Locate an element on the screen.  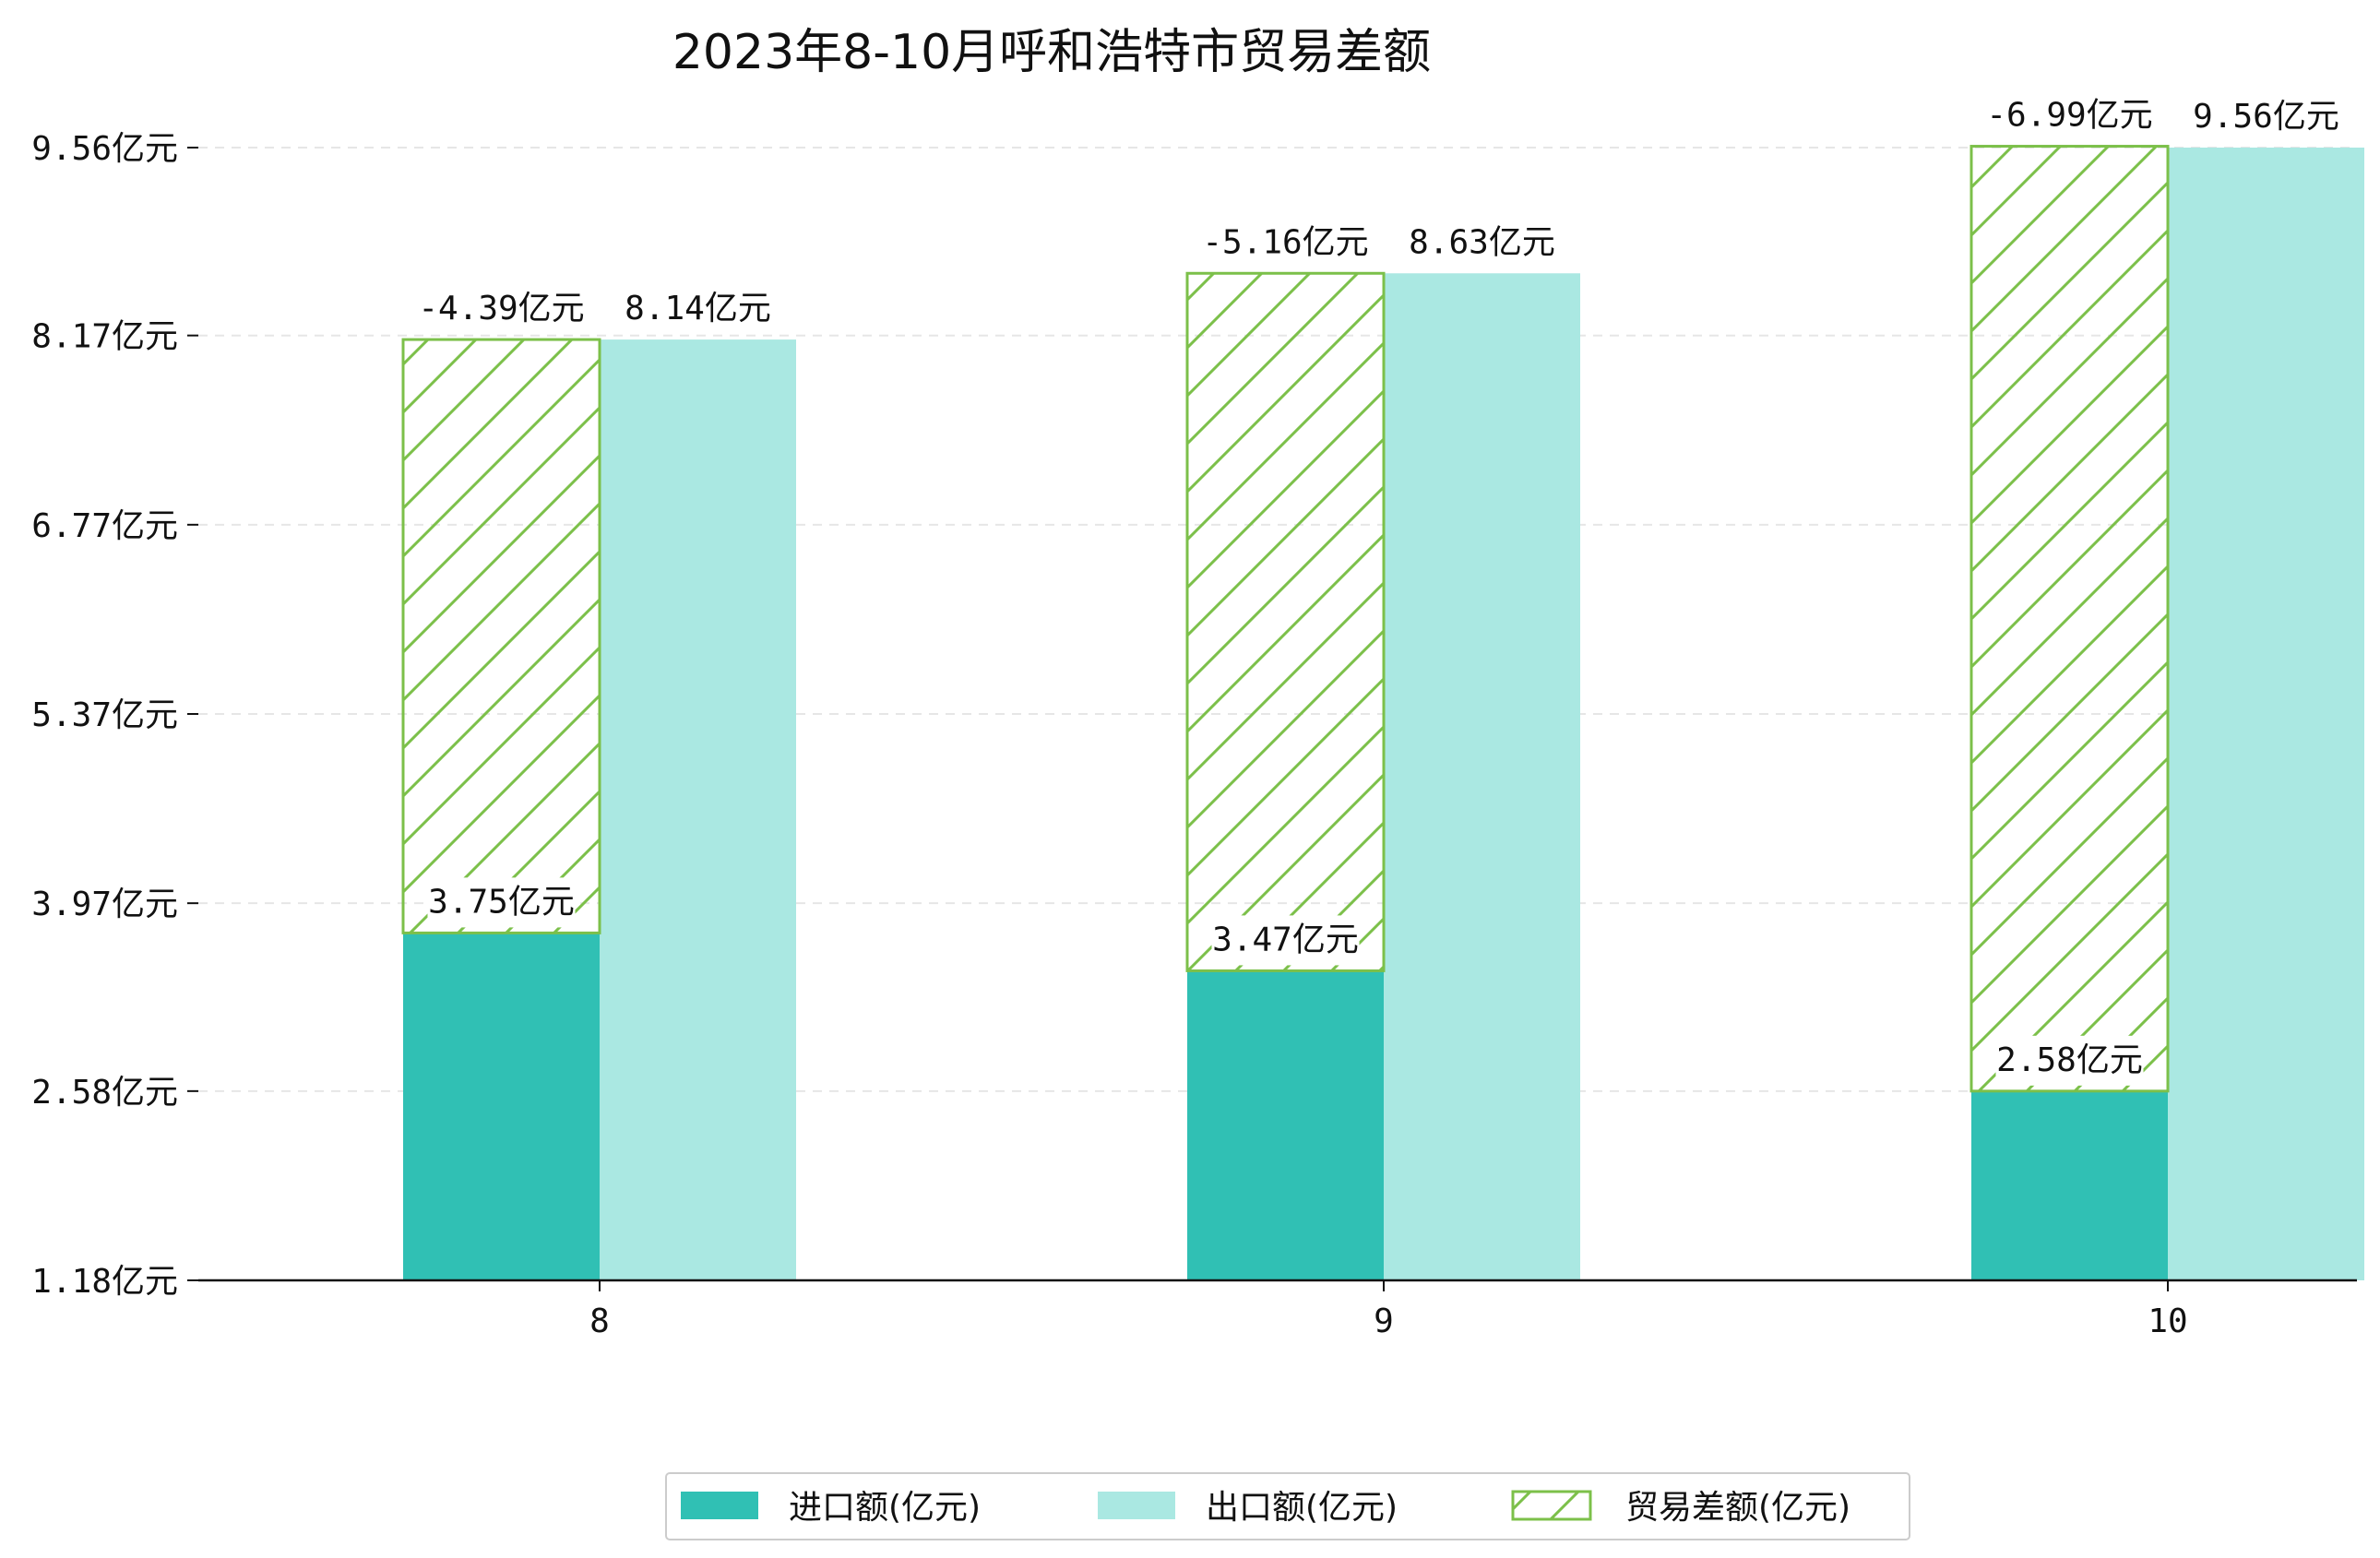
y-tick-label: 2.58亿元 is located at coordinates (104, 1093).